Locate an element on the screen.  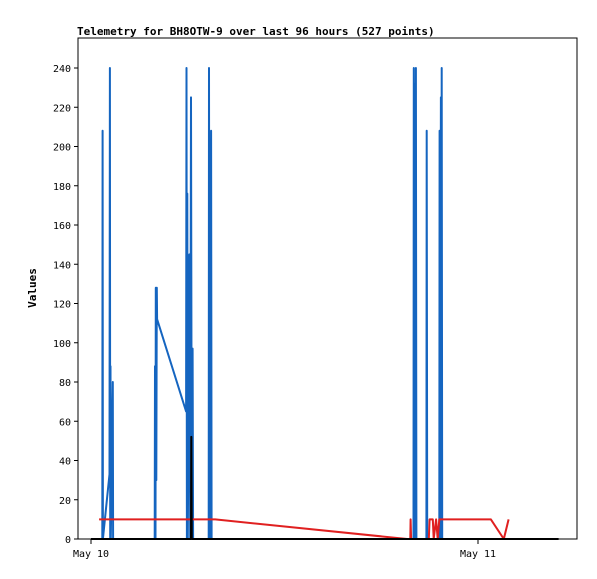
y-tick-label: 200 is located at coordinates (62, 148).